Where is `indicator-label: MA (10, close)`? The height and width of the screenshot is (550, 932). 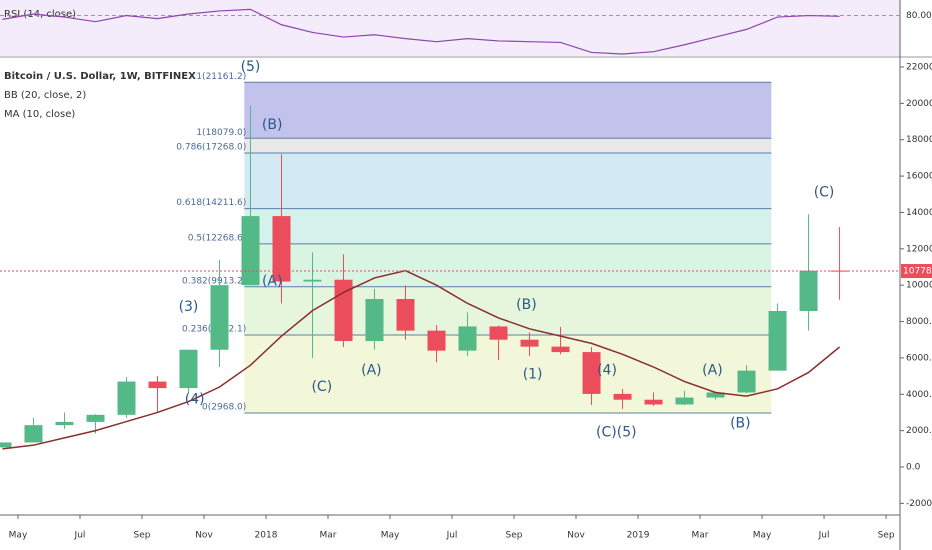 indicator-label: MA (10, close) is located at coordinates (39, 114).